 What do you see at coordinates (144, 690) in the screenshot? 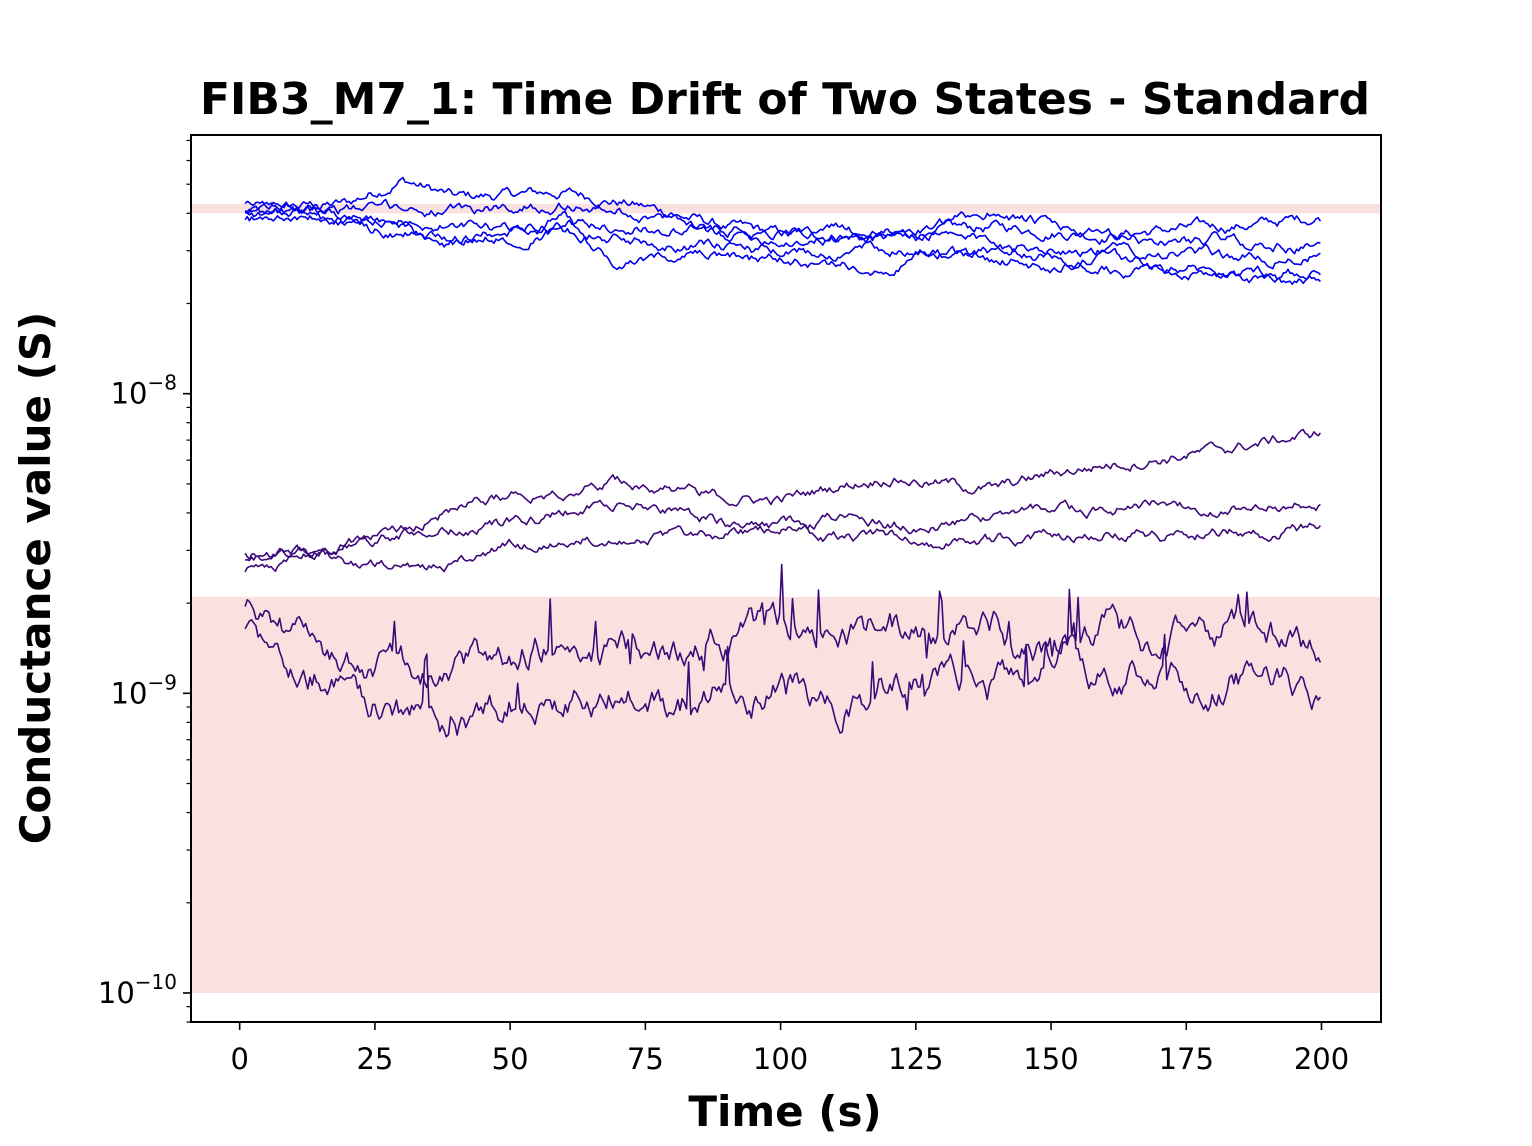
I see `y-tick-label: 10⁻⁹` at bounding box center [144, 690].